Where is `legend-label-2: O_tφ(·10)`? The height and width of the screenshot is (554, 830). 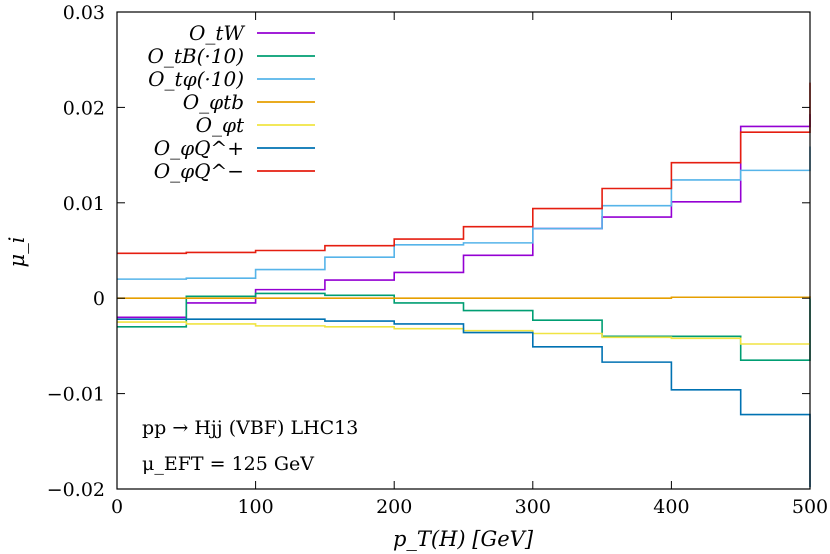
legend-label-2: O_tφ(·10) is located at coordinates (196, 79).